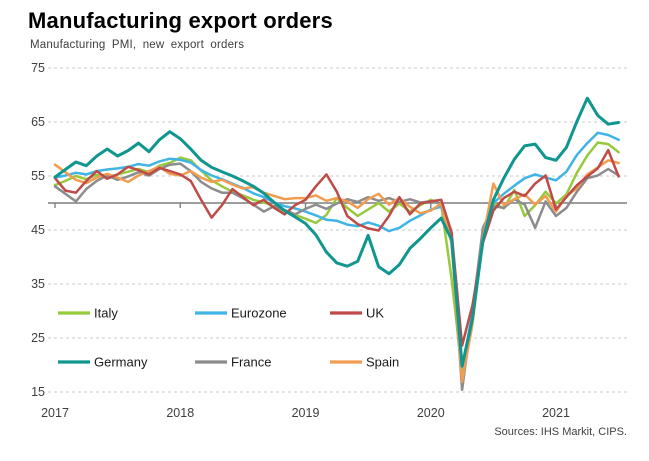 Image resolution: width=649 pixels, height=461 pixels. Describe the element at coordinates (382, 362) in the screenshot. I see `legend-label-spain: Spain` at that location.